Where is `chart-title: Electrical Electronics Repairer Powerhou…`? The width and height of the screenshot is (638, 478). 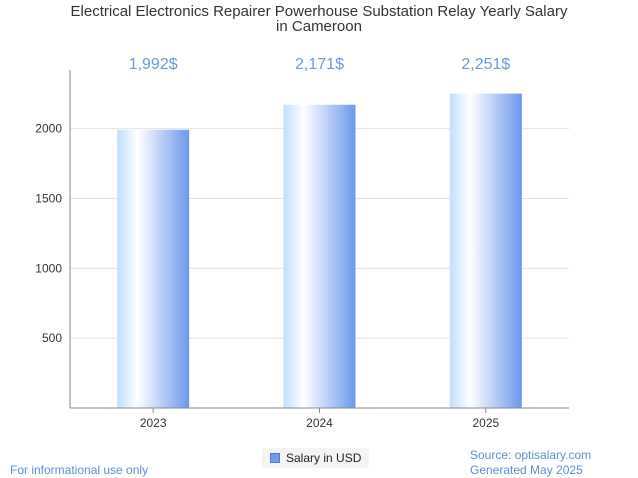
chart-title: Electrical Electronics Repairer Powerhou… is located at coordinates (319, 19).